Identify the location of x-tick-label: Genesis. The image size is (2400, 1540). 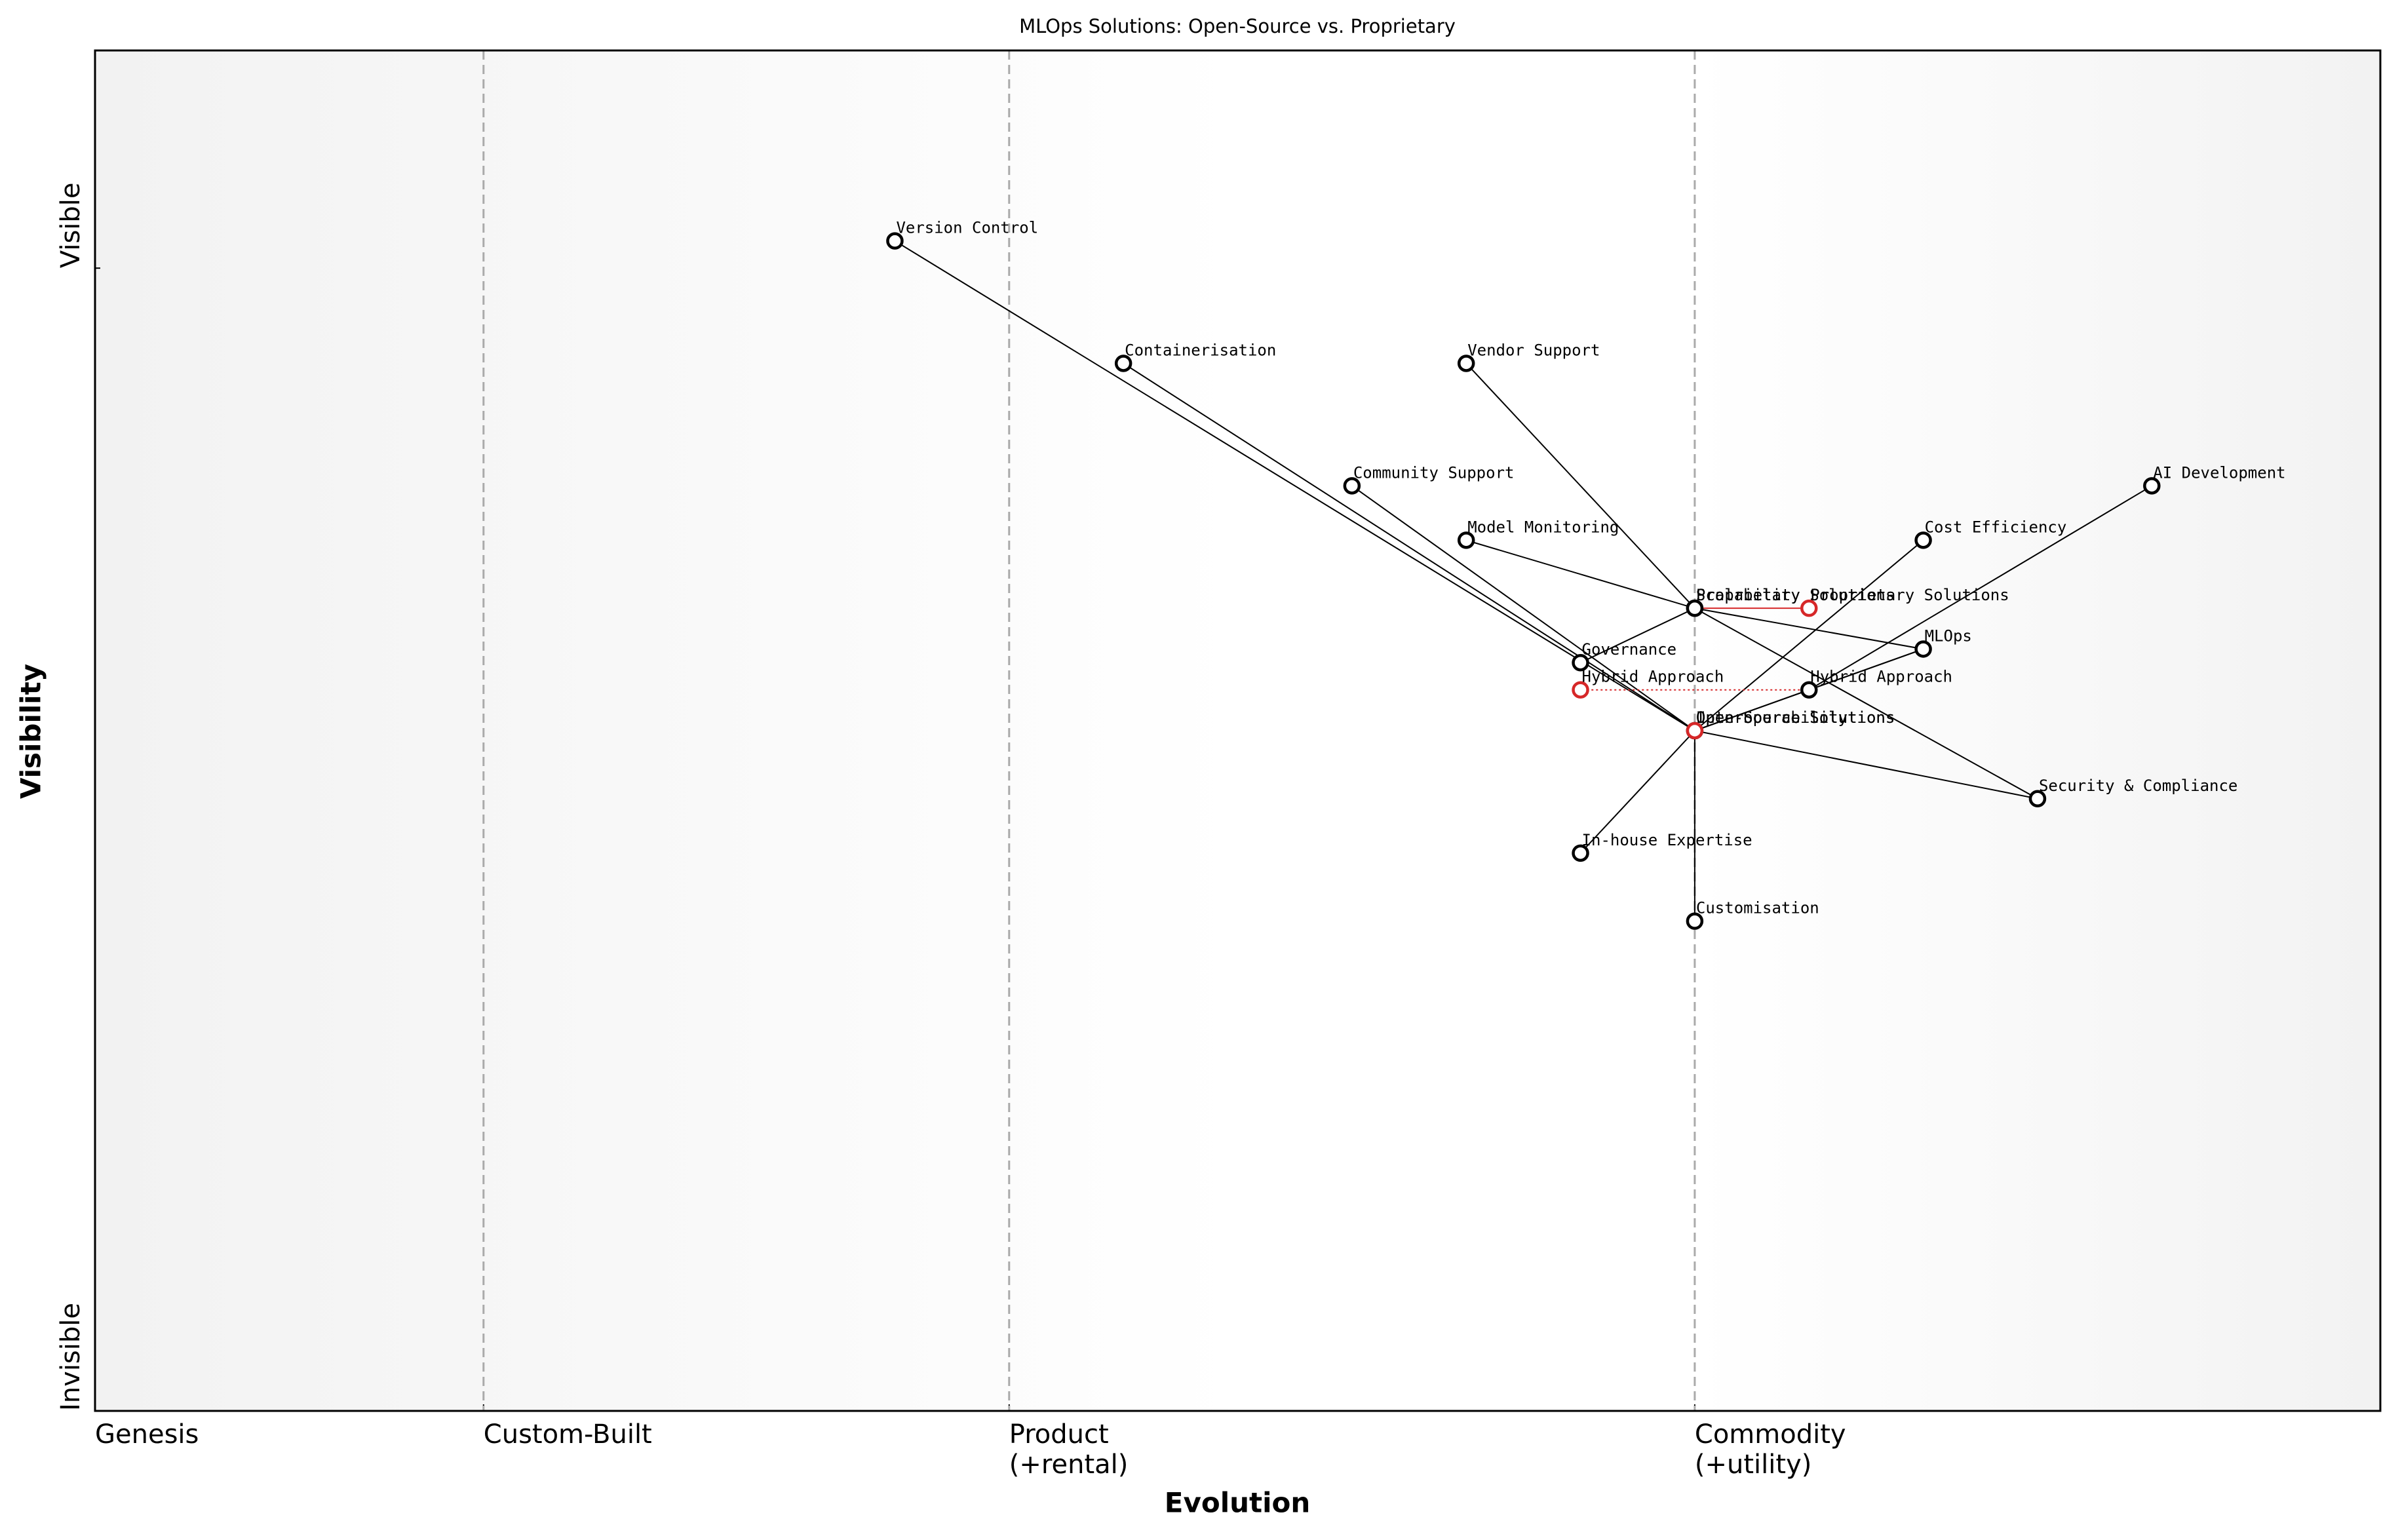
(147, 1434).